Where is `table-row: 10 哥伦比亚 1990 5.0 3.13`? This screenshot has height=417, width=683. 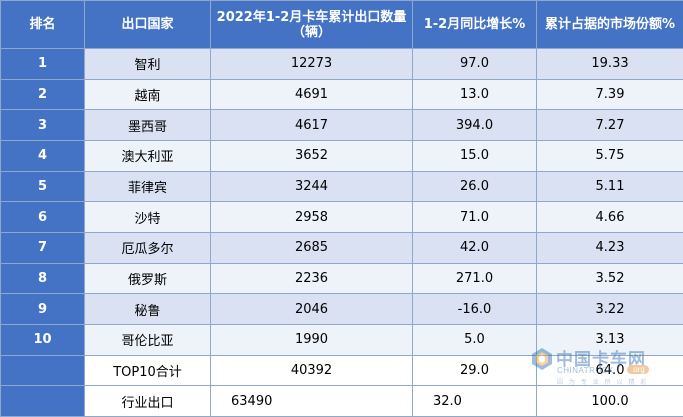 table-row: 10 哥伦比亚 1990 5.0 3.13 is located at coordinates (341, 339).